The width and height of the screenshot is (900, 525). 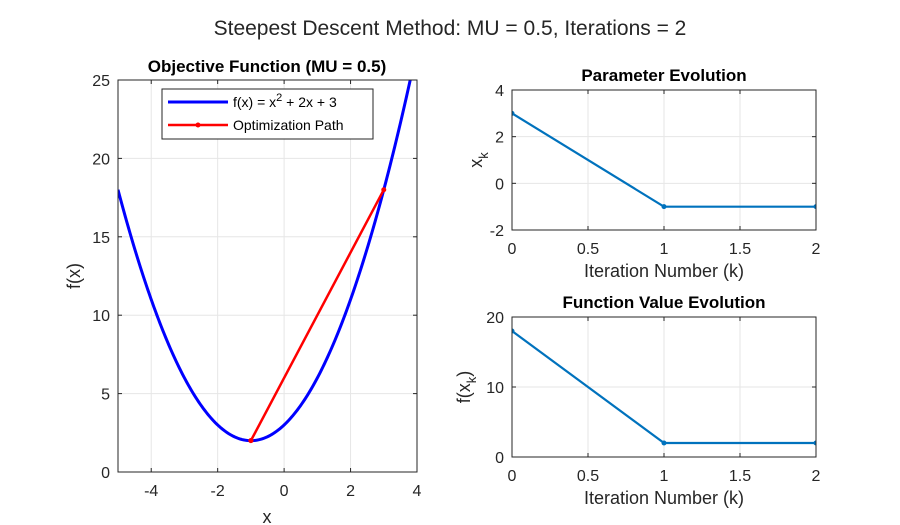 I want to click on param-series-group, so click(x=664, y=160).